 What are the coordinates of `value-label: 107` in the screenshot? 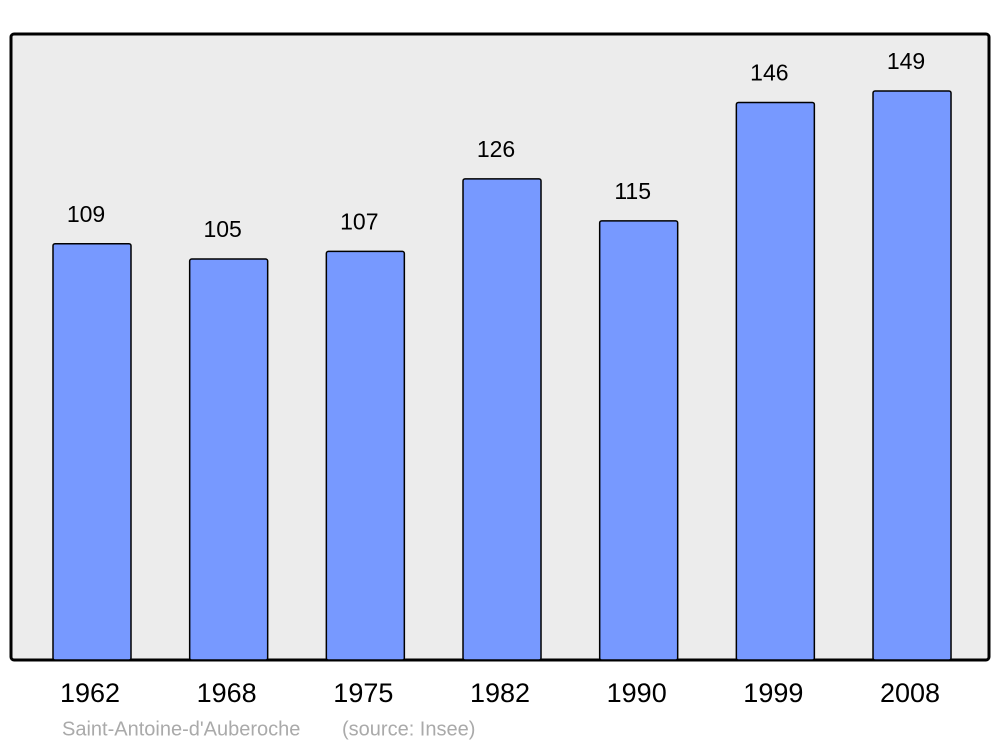 It's located at (359, 221).